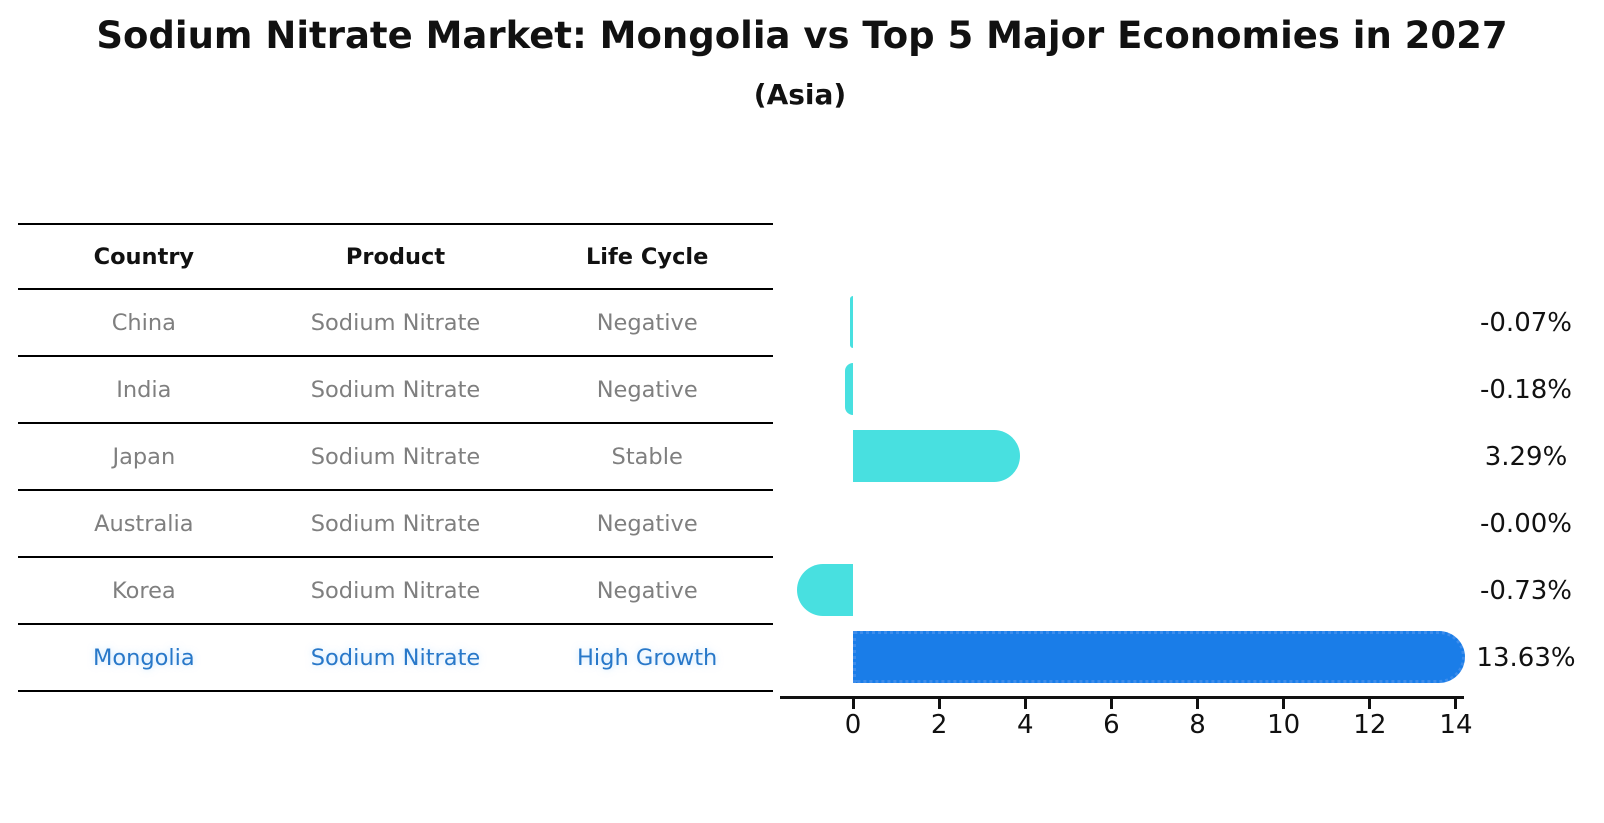 The height and width of the screenshot is (823, 1604). Describe the element at coordinates (1159, 657) in the screenshot. I see `bar-mongolia` at that location.